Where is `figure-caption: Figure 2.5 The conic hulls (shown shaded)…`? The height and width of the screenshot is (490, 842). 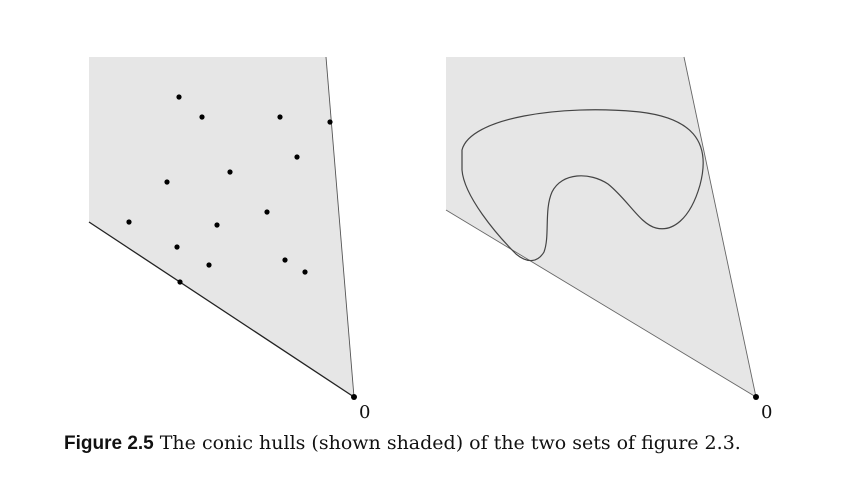 figure-caption: Figure 2.5 The conic hulls (shown shaded)… is located at coordinates (444, 443).